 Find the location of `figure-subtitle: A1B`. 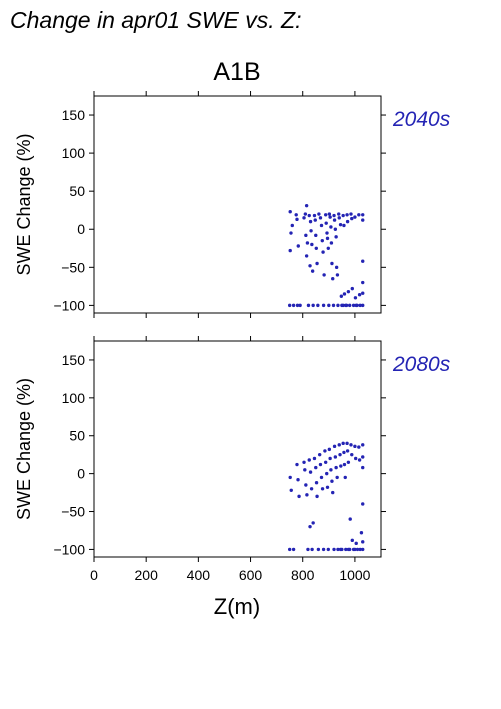

figure-subtitle: A1B is located at coordinates (236, 72).